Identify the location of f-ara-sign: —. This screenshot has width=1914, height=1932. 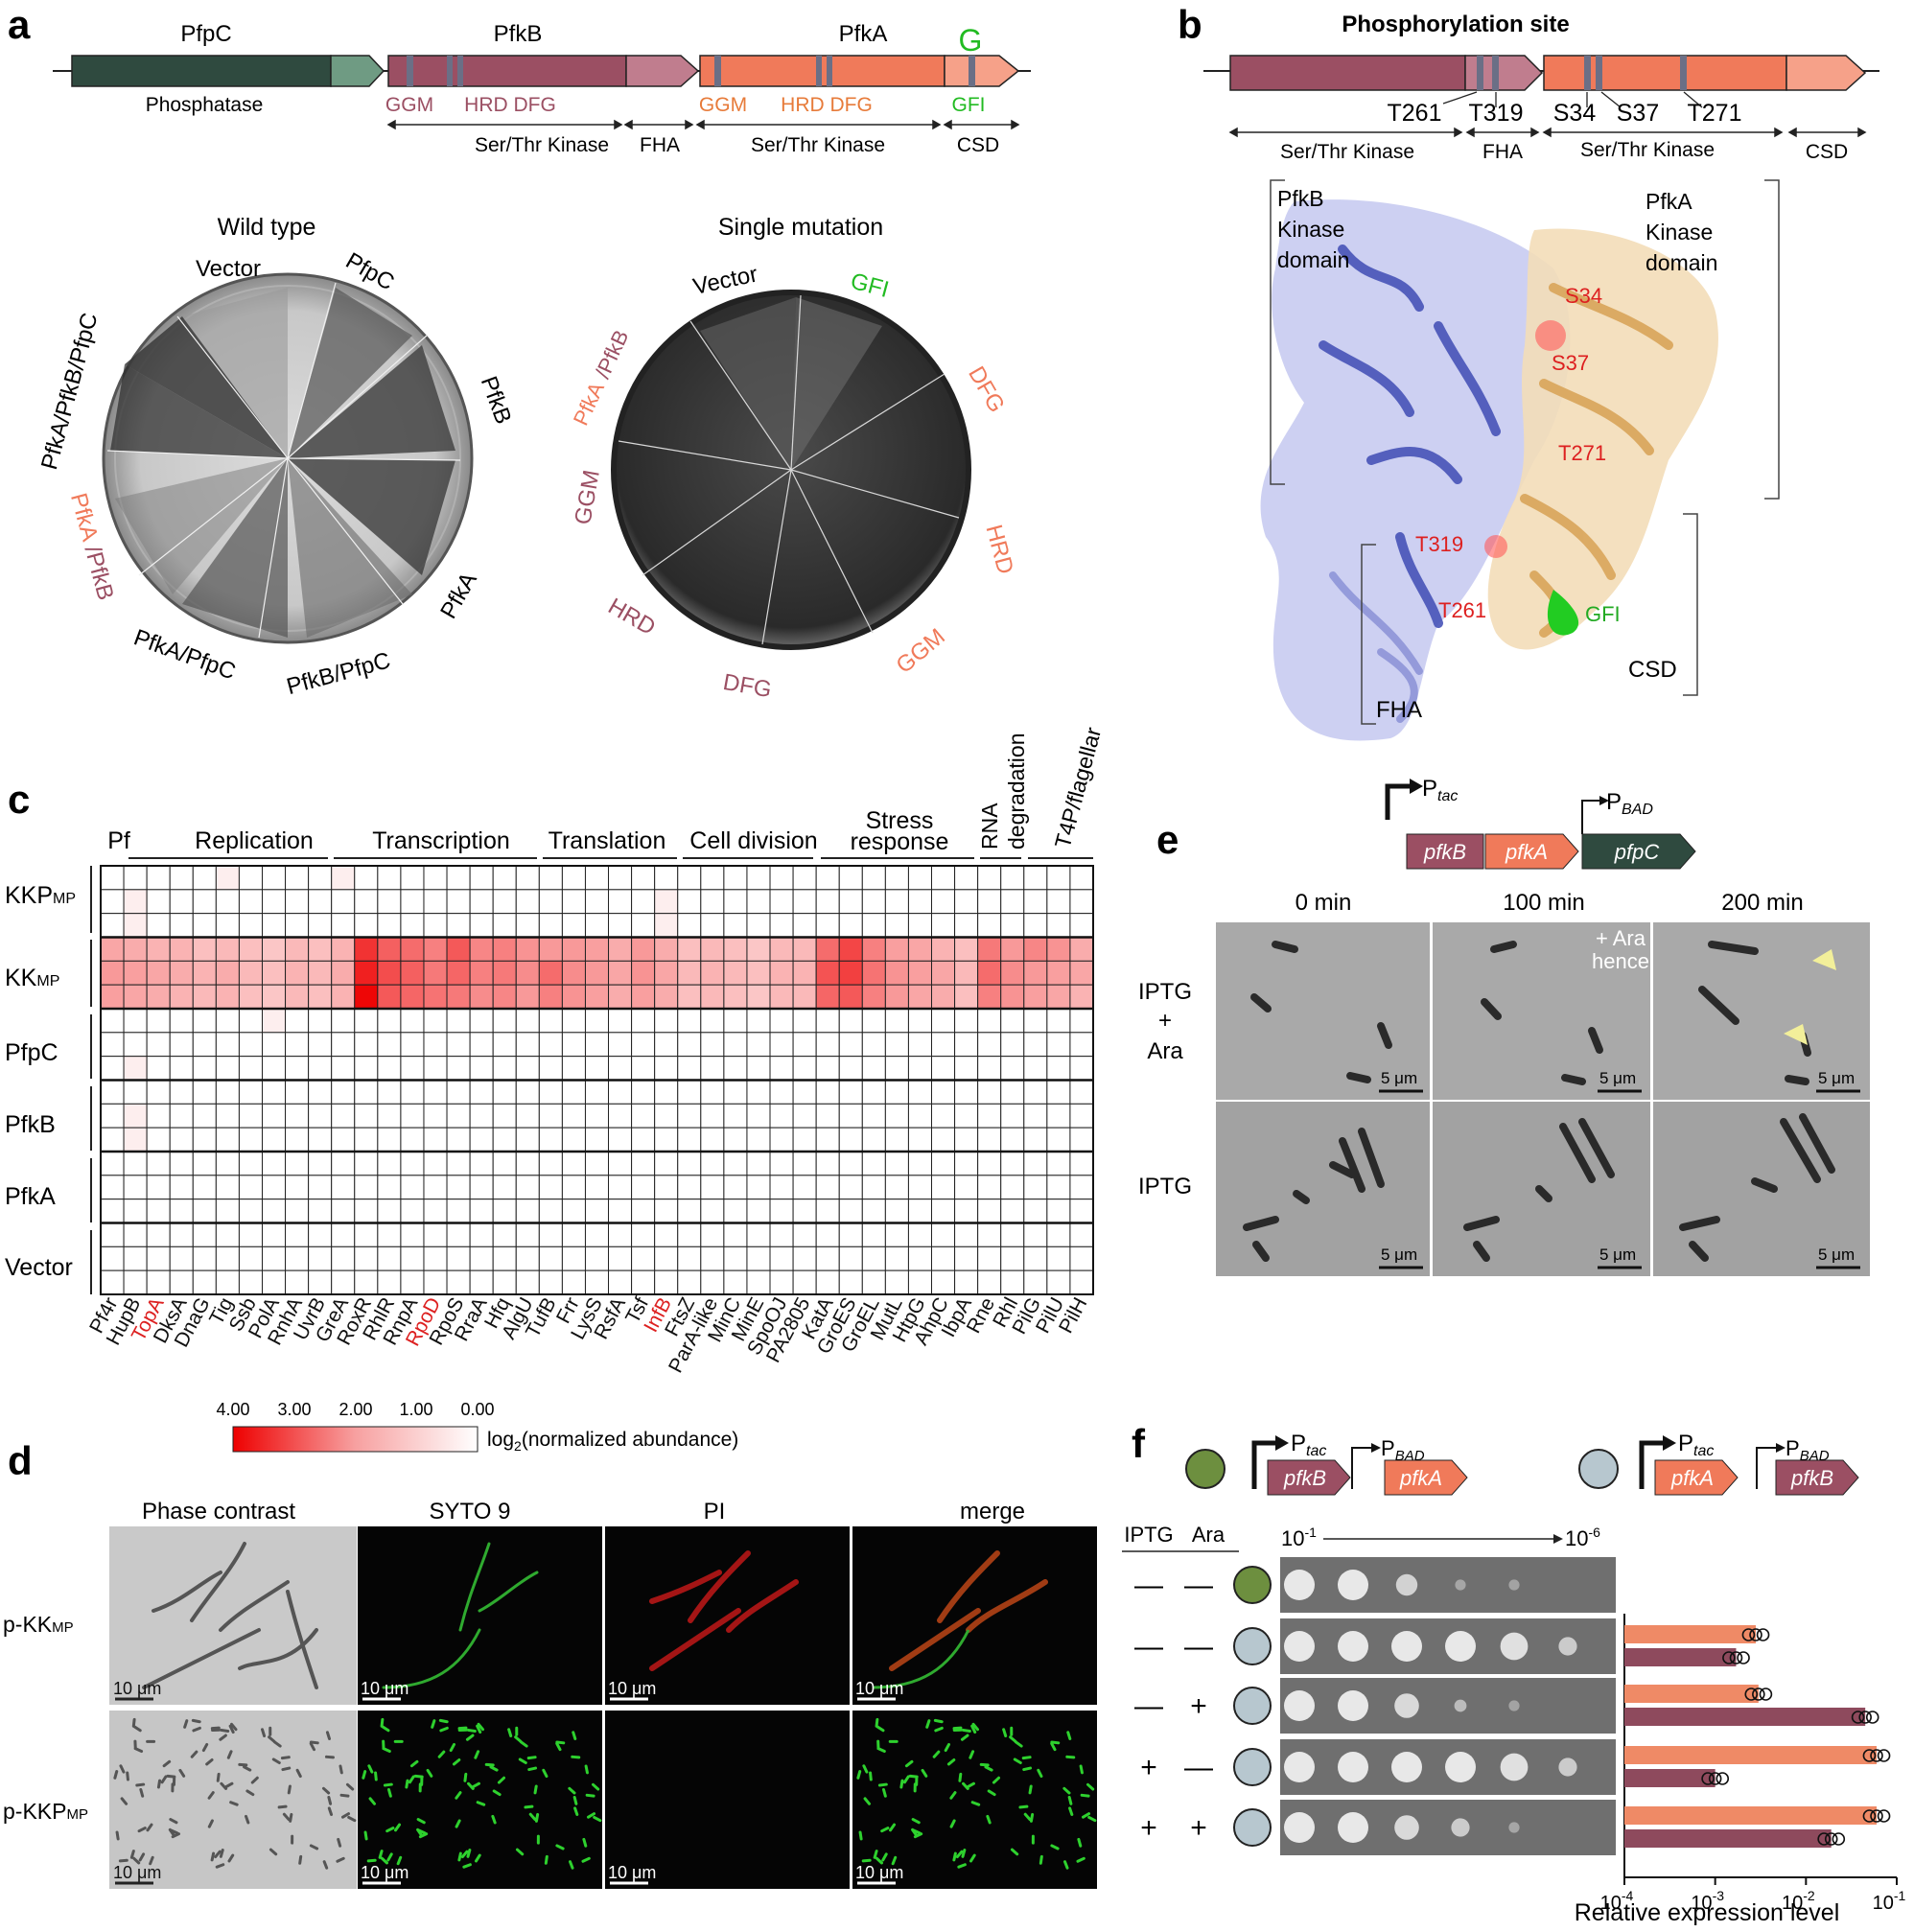
(1198, 1647).